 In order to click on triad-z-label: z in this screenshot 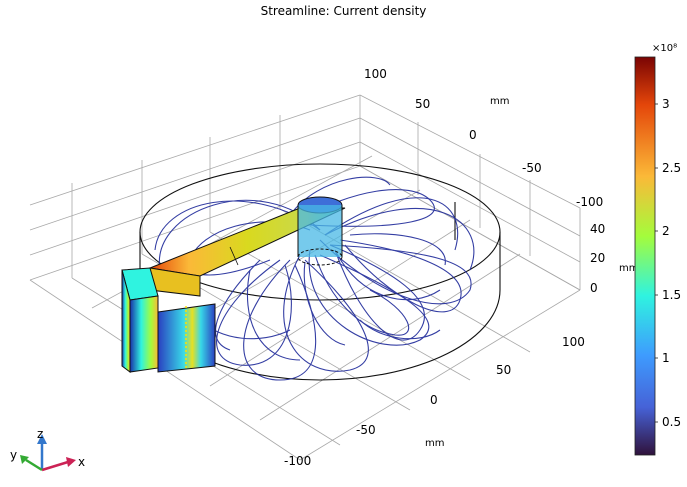, I will do `click(40, 434)`.